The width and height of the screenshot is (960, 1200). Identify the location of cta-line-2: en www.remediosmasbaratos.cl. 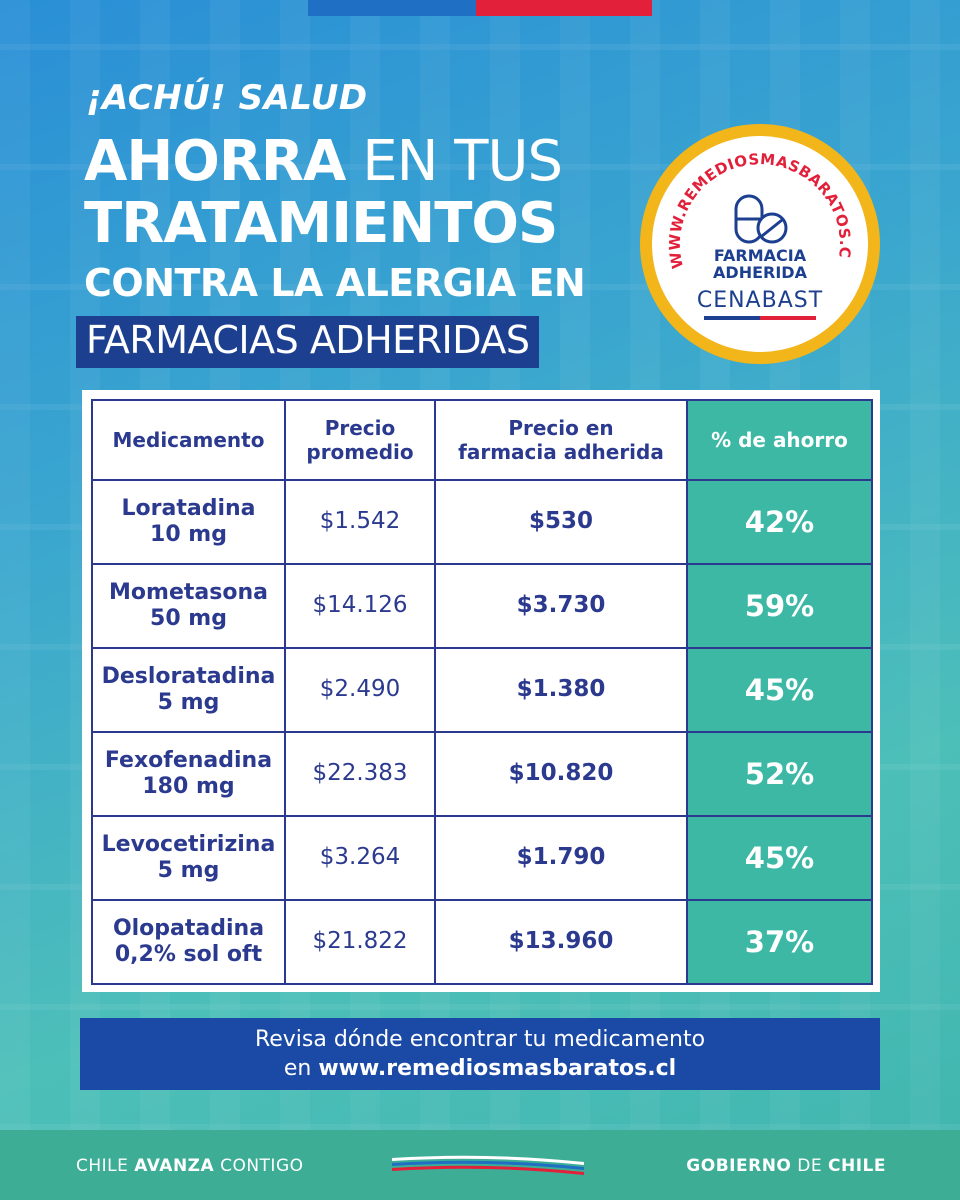
(480, 1069).